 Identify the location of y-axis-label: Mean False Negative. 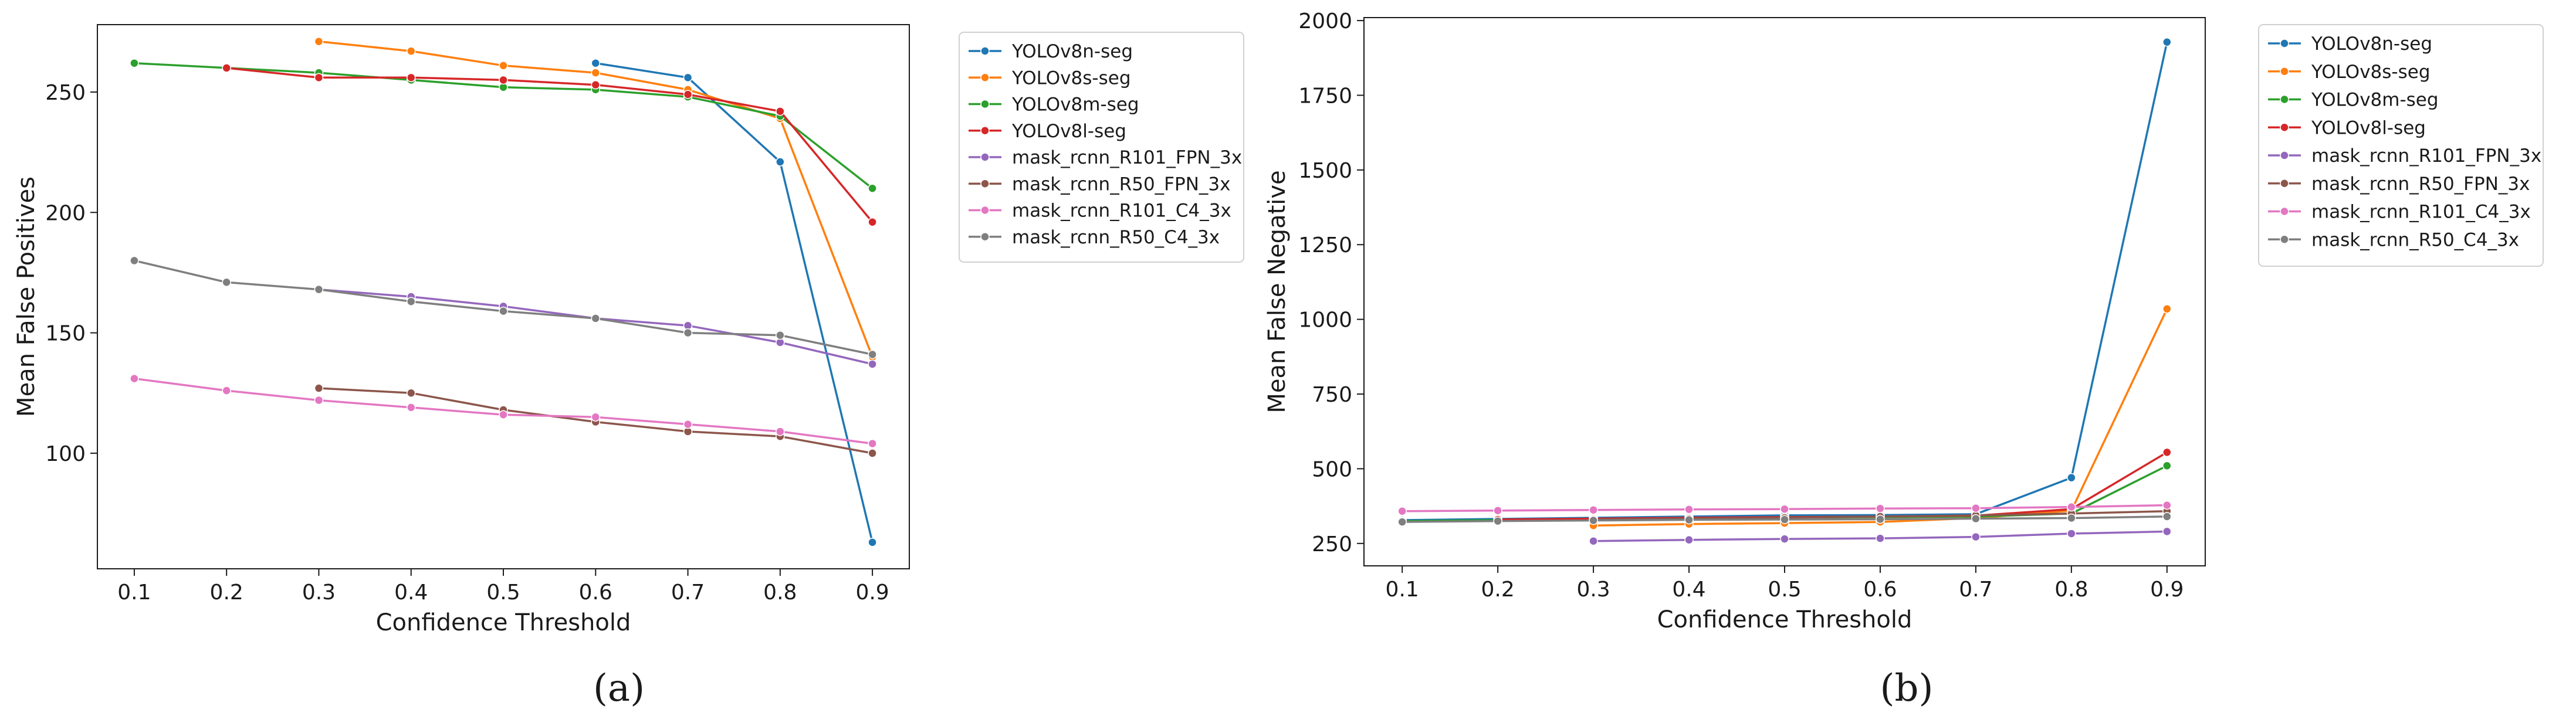
(1277, 291).